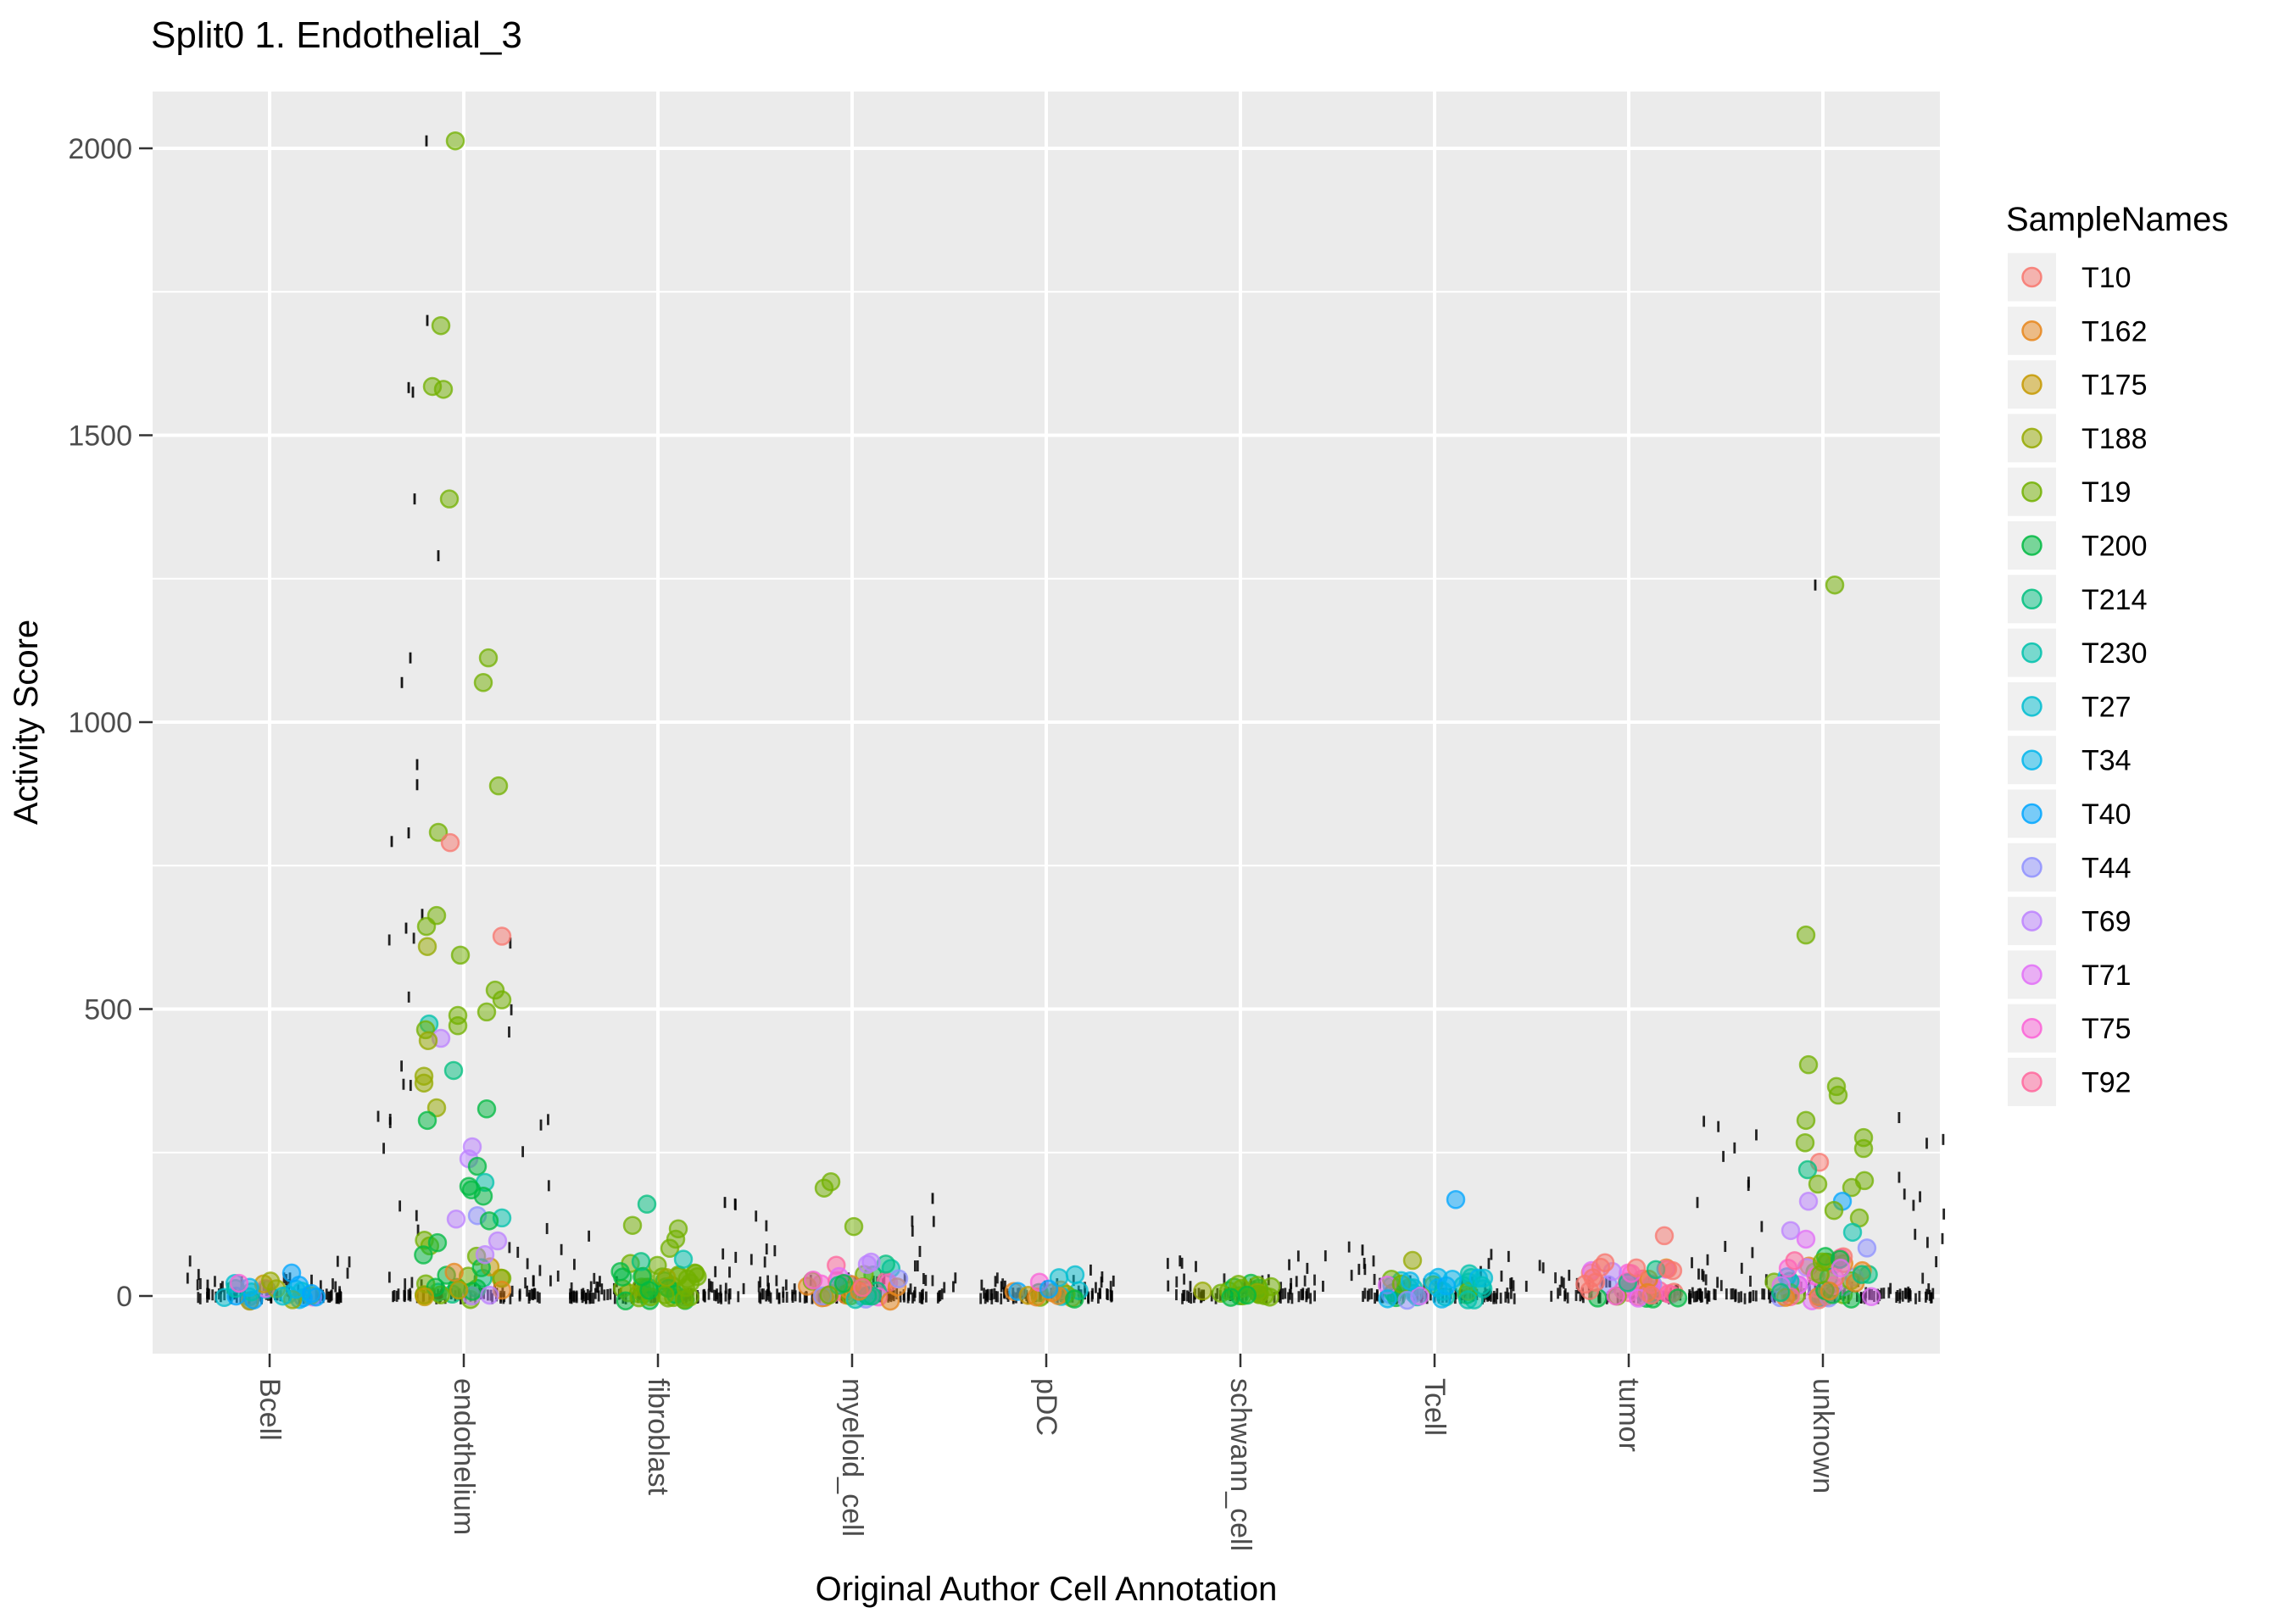  What do you see at coordinates (108, 1010) in the screenshot?
I see `y-tick-label: 500` at bounding box center [108, 1010].